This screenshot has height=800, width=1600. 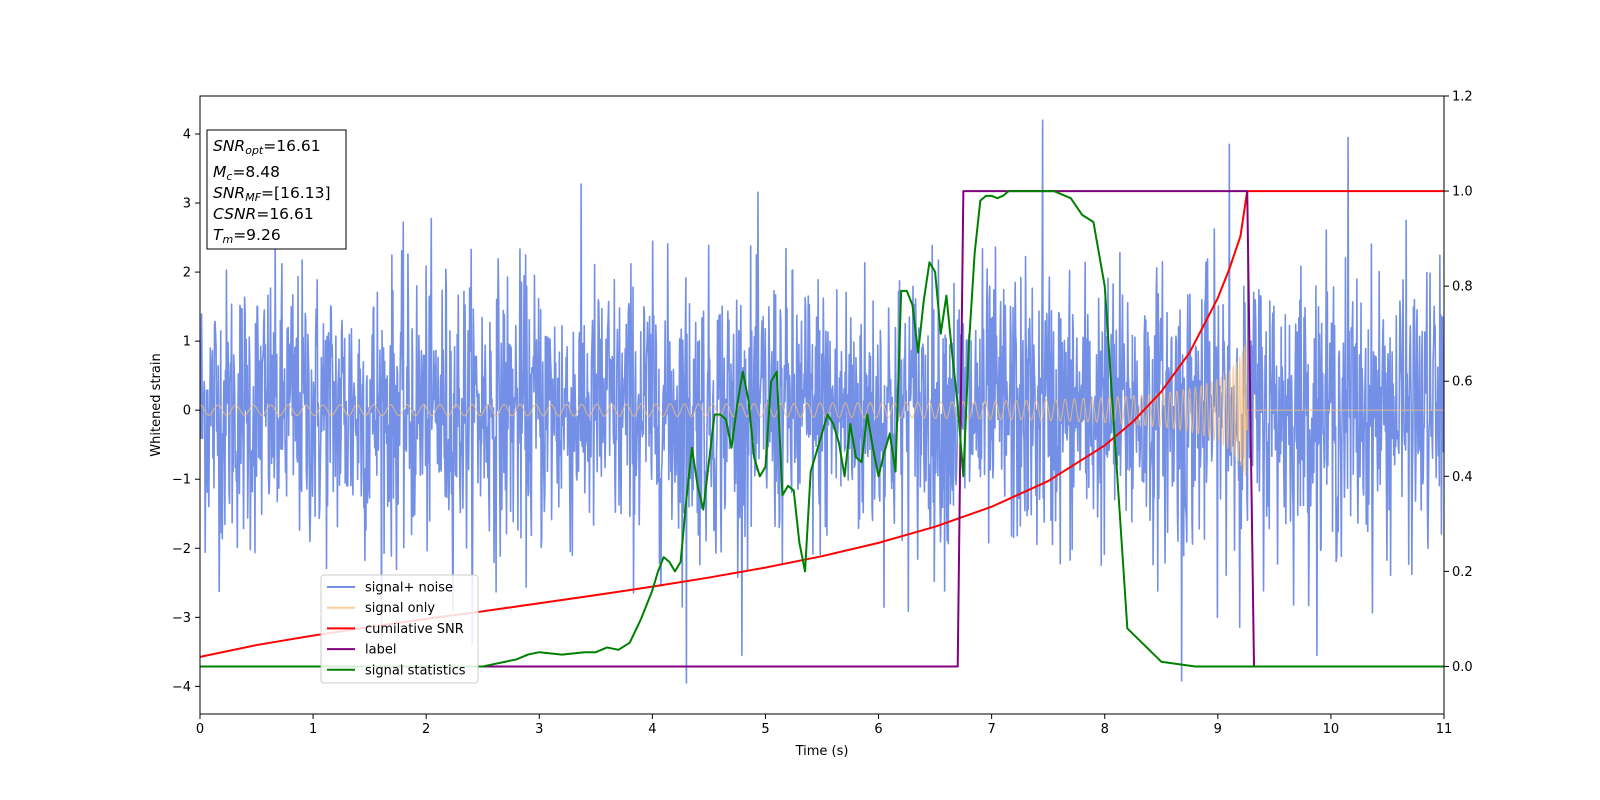 What do you see at coordinates (409, 588) in the screenshot?
I see `legend-label-signal-noise: signal+ noise` at bounding box center [409, 588].